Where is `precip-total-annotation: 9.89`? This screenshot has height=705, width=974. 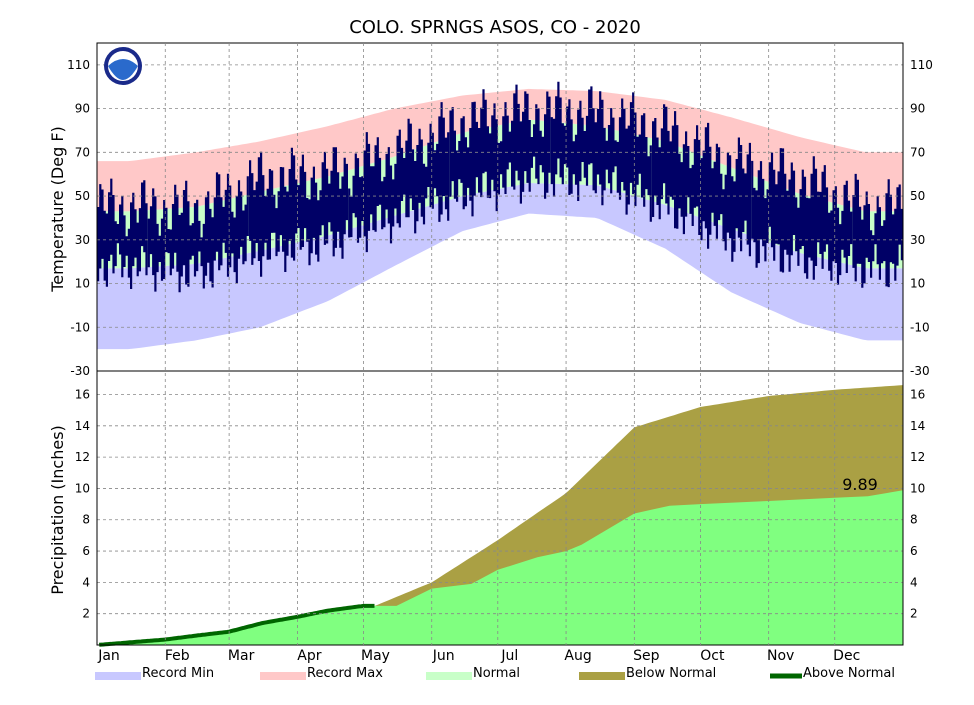 precip-total-annotation: 9.89 is located at coordinates (860, 484).